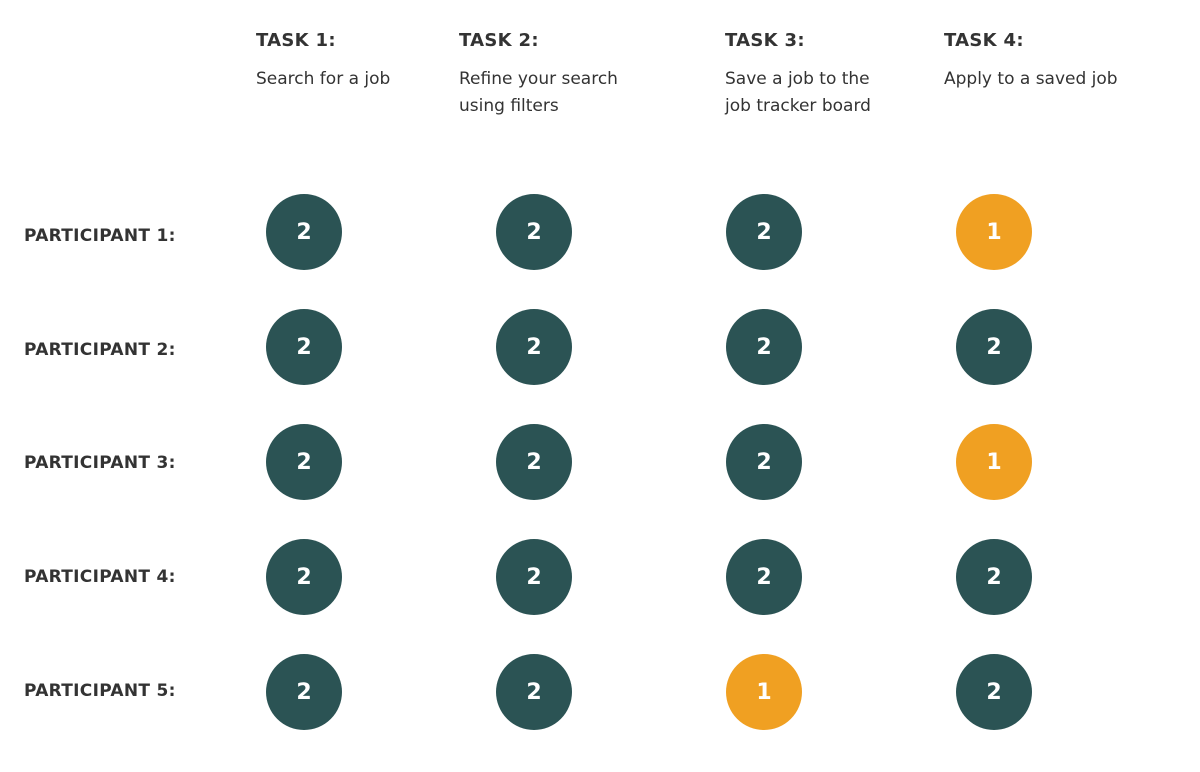 This screenshot has height=772, width=1200. Describe the element at coordinates (100, 236) in the screenshot. I see `participant-label-1: PARTICIPANT 1:` at that location.